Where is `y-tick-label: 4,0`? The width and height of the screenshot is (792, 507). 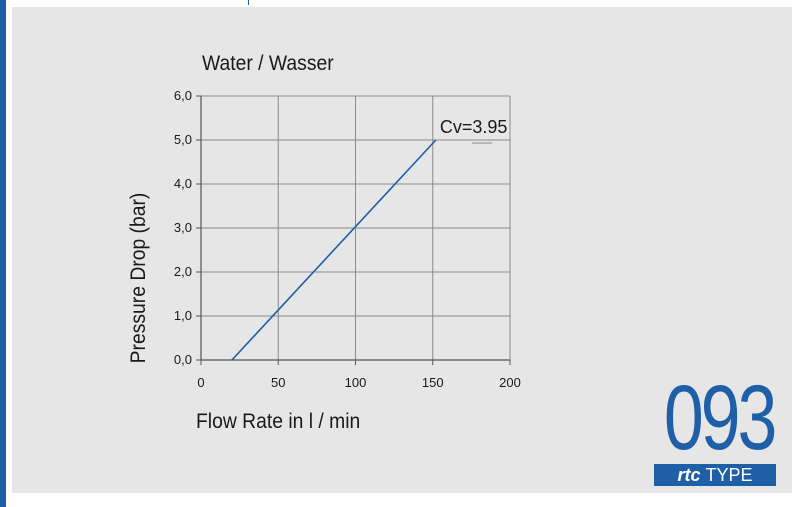 y-tick-label: 4,0 is located at coordinates (183, 183).